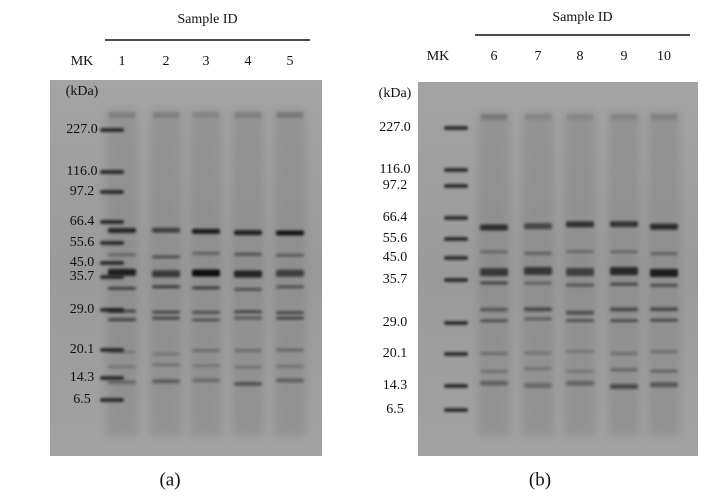 The image size is (724, 500). What do you see at coordinates (494, 56) in the screenshot?
I see `lane-label: 6` at bounding box center [494, 56].